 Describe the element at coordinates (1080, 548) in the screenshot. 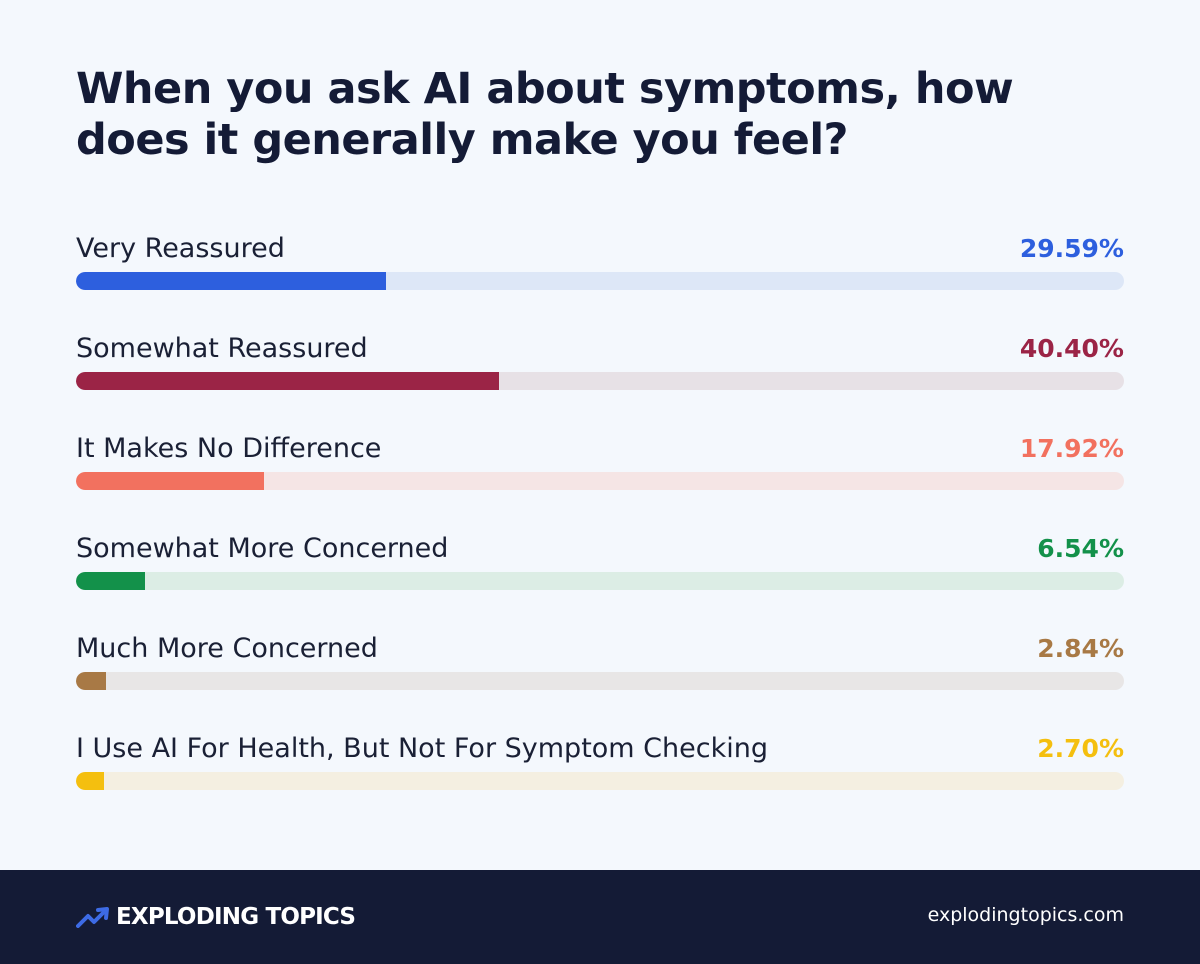

I see `value-label: 6.54%` at that location.